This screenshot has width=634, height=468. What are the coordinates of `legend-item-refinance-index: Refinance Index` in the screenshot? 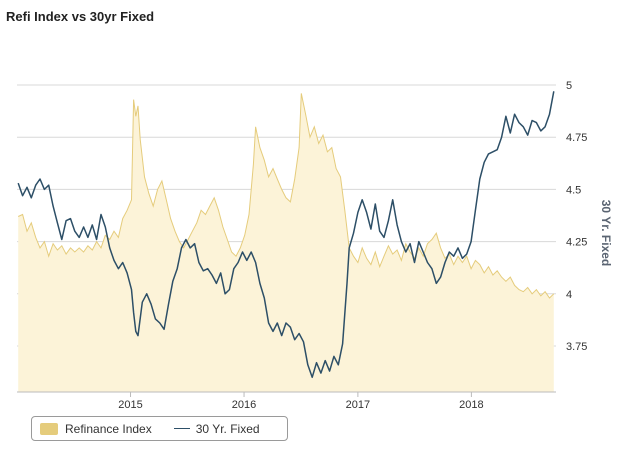 It's located at (92, 429).